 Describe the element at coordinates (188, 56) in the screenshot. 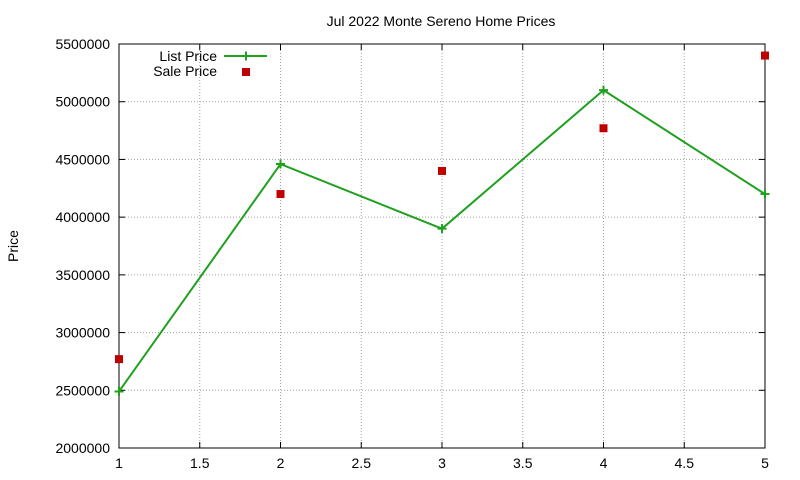

I see `legend-label-list-price: List Price` at that location.